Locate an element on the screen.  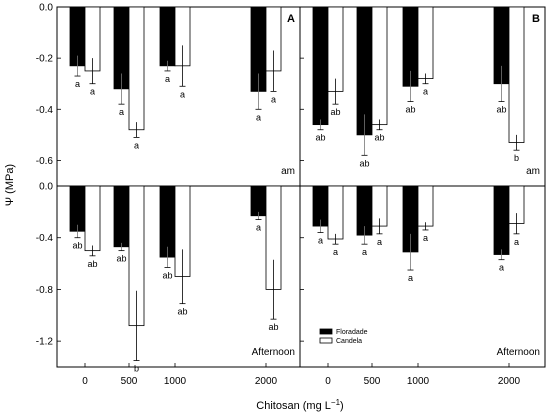
legend: Floradade Candela is located at coordinates (343, 336).